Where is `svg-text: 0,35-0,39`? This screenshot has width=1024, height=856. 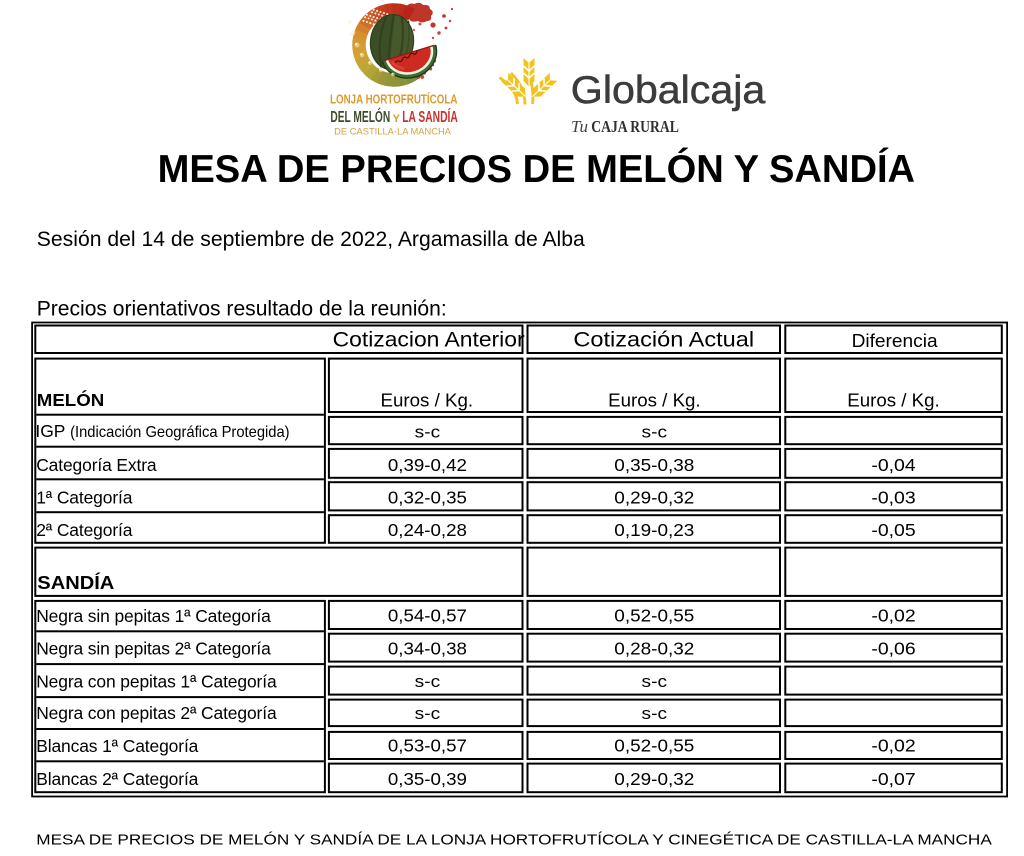
svg-text: 0,35-0,39 is located at coordinates (427, 779).